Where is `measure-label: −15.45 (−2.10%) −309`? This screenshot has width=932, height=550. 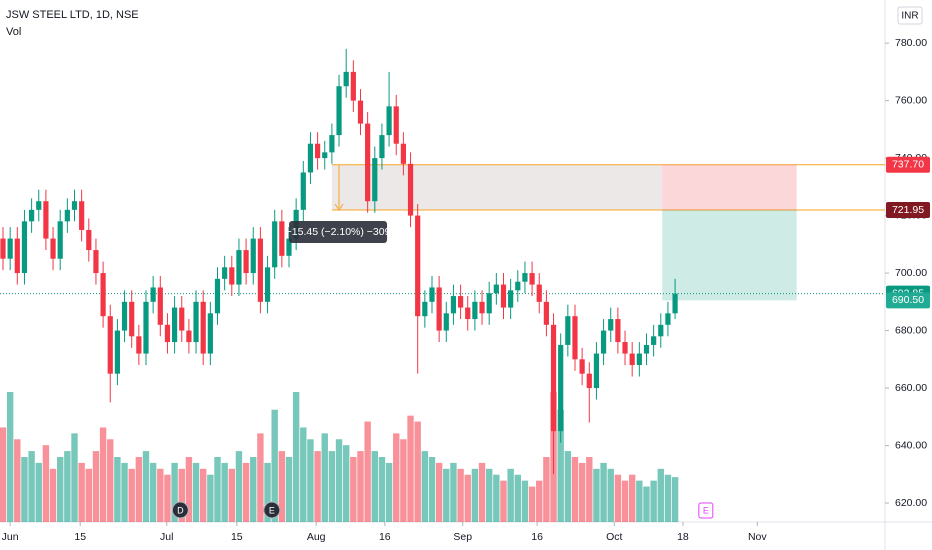 measure-label: −15.45 (−2.10%) −309 is located at coordinates (338, 232).